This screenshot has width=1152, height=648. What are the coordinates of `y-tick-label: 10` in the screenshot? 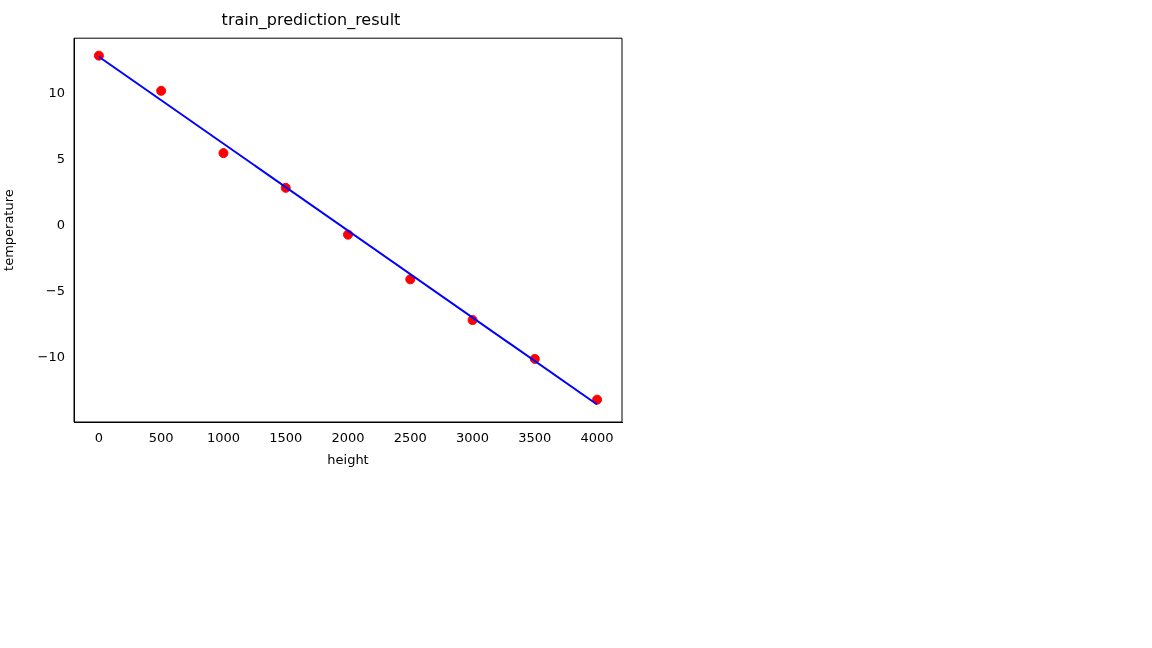 It's located at (56, 92).